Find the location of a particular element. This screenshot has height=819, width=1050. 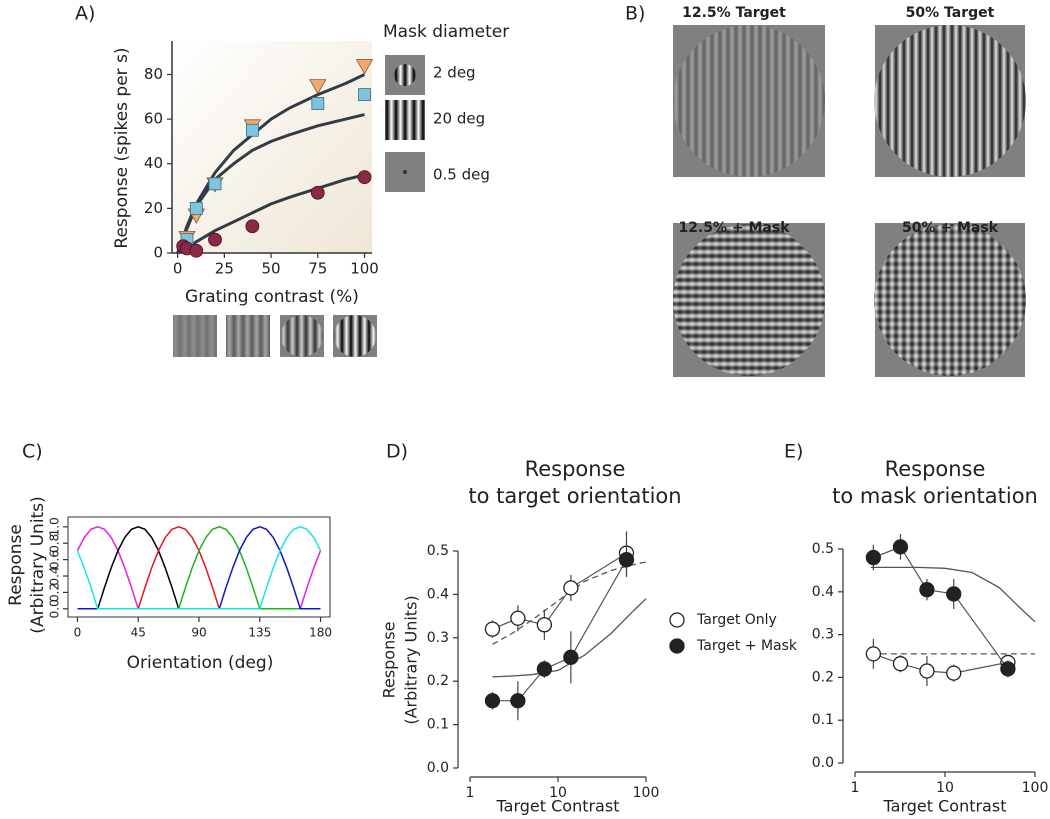

legend-title: Mask diameter is located at coordinates (446, 32).